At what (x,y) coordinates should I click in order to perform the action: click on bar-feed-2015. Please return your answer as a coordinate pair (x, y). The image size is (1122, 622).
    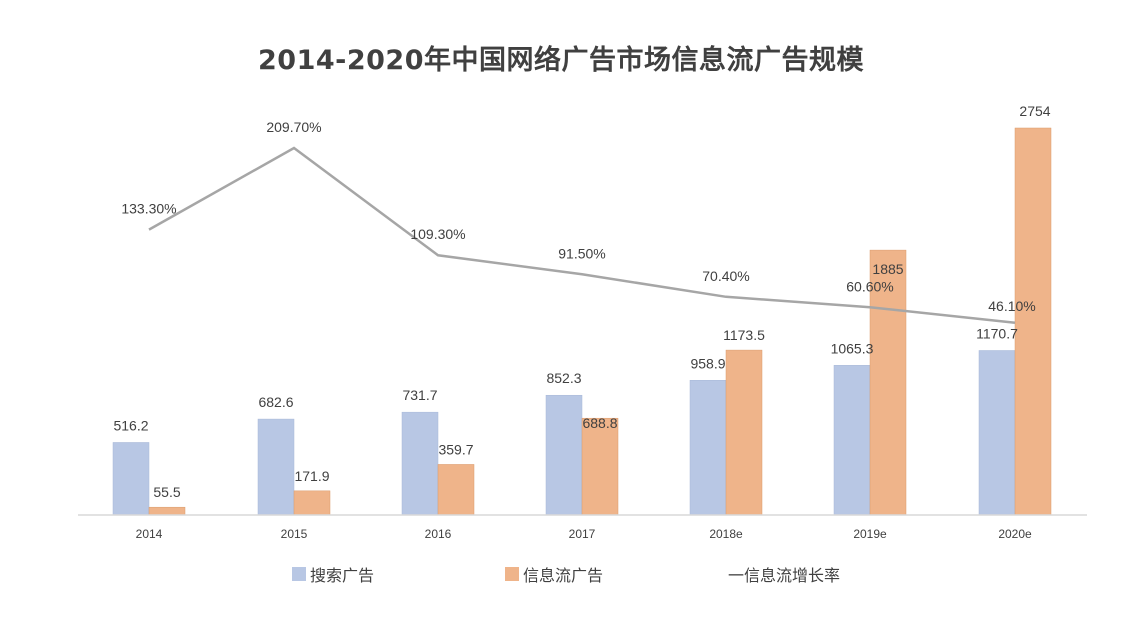
    Looking at the image, I should click on (312, 503).